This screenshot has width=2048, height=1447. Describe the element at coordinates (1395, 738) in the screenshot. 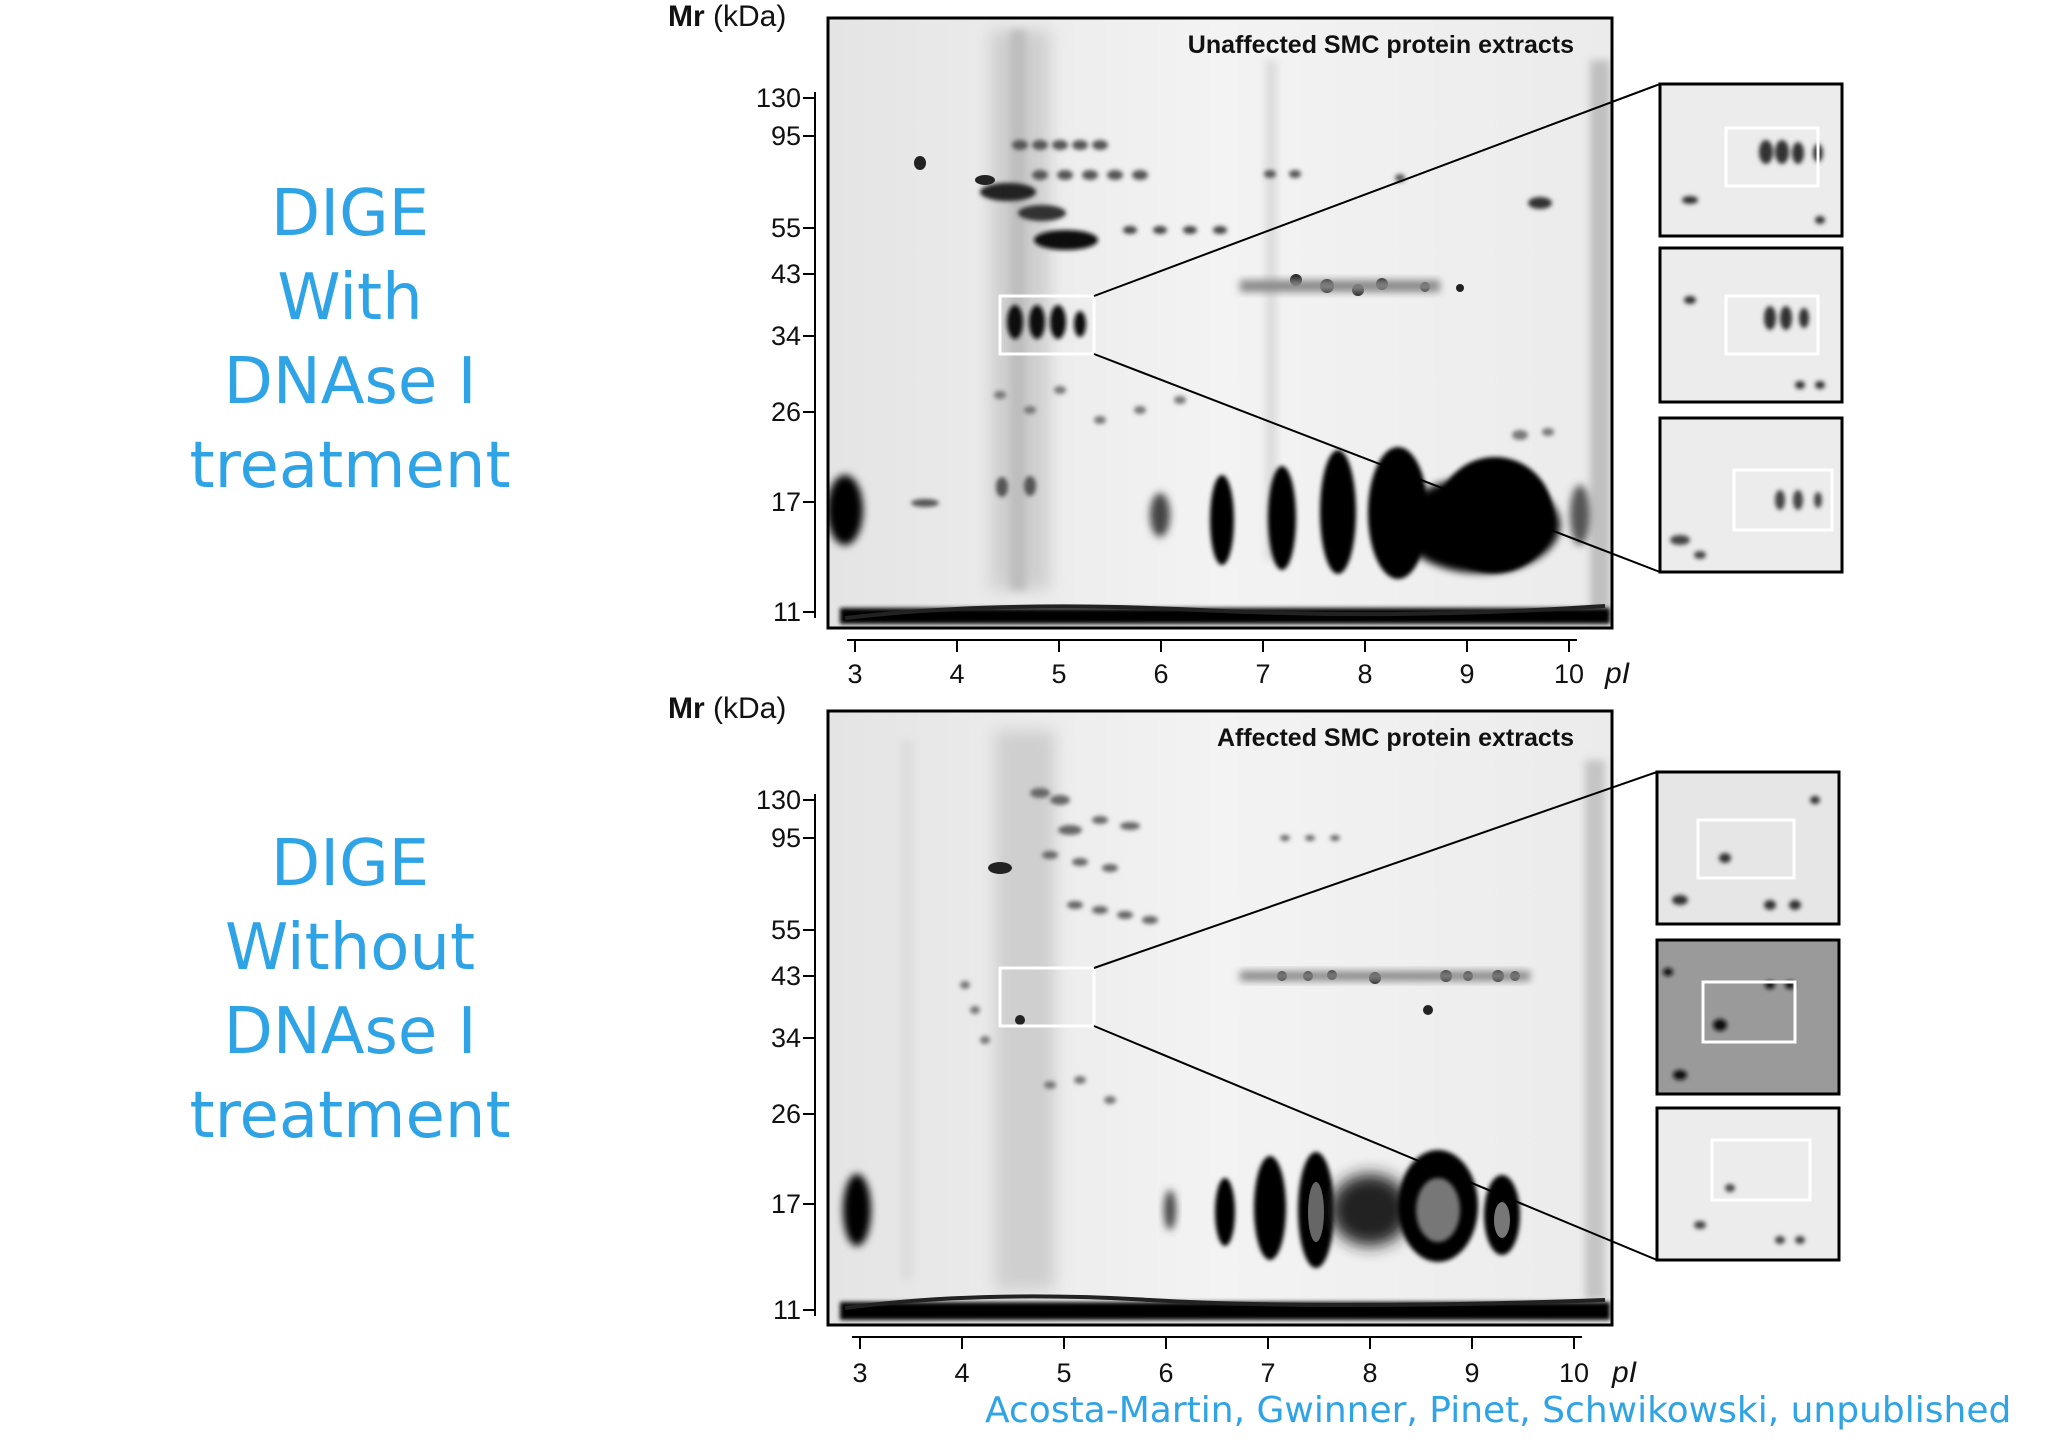

I see `gel-title: Affected SMC protein extracts` at that location.